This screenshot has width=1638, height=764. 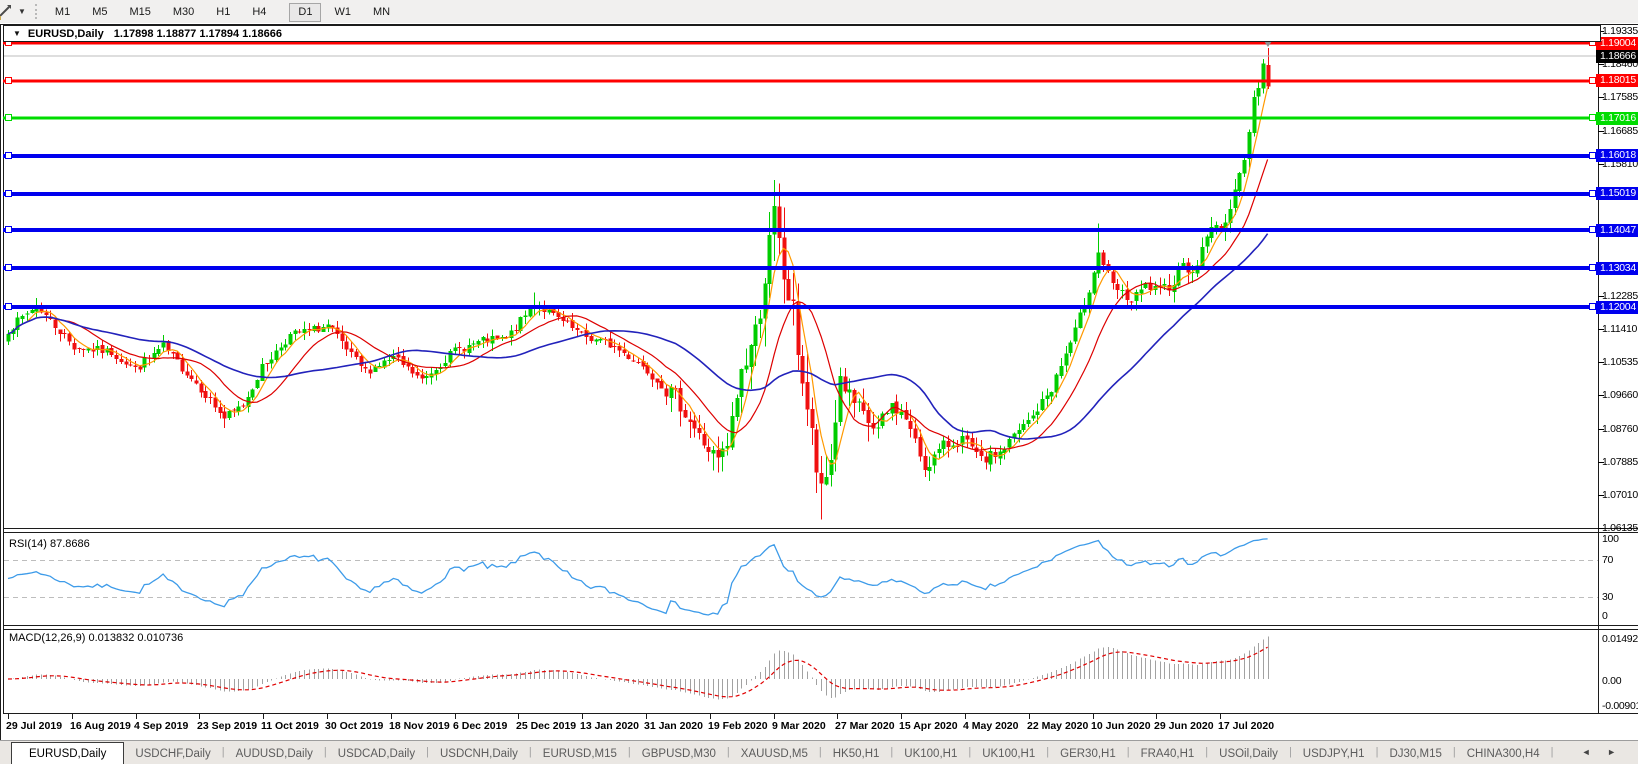 What do you see at coordinates (1620, 495) in the screenshot?
I see `price-tick-label: 1.07010` at bounding box center [1620, 495].